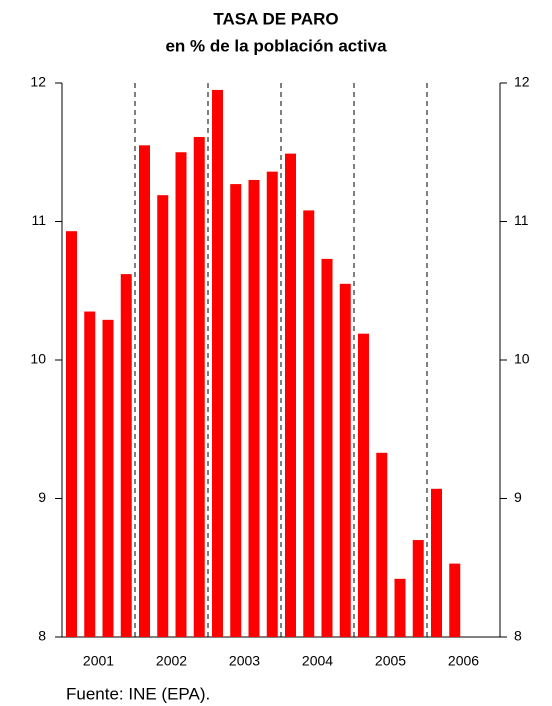  I want to click on y-tick-label: 10, so click(38, 359).